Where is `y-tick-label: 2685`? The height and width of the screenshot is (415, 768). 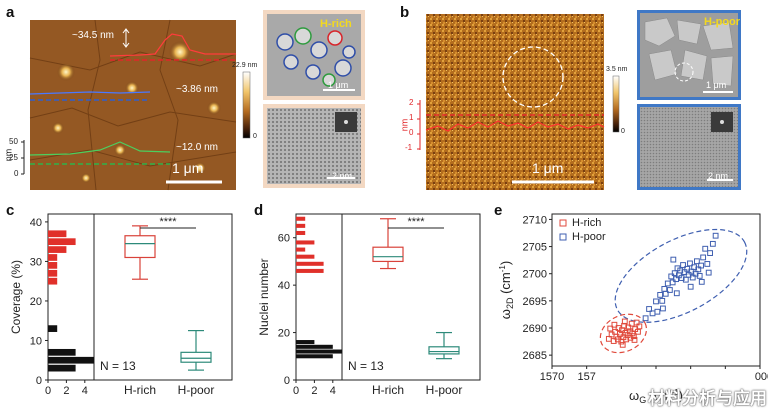
y-tick-label: 2685 is located at coordinates (535, 356).